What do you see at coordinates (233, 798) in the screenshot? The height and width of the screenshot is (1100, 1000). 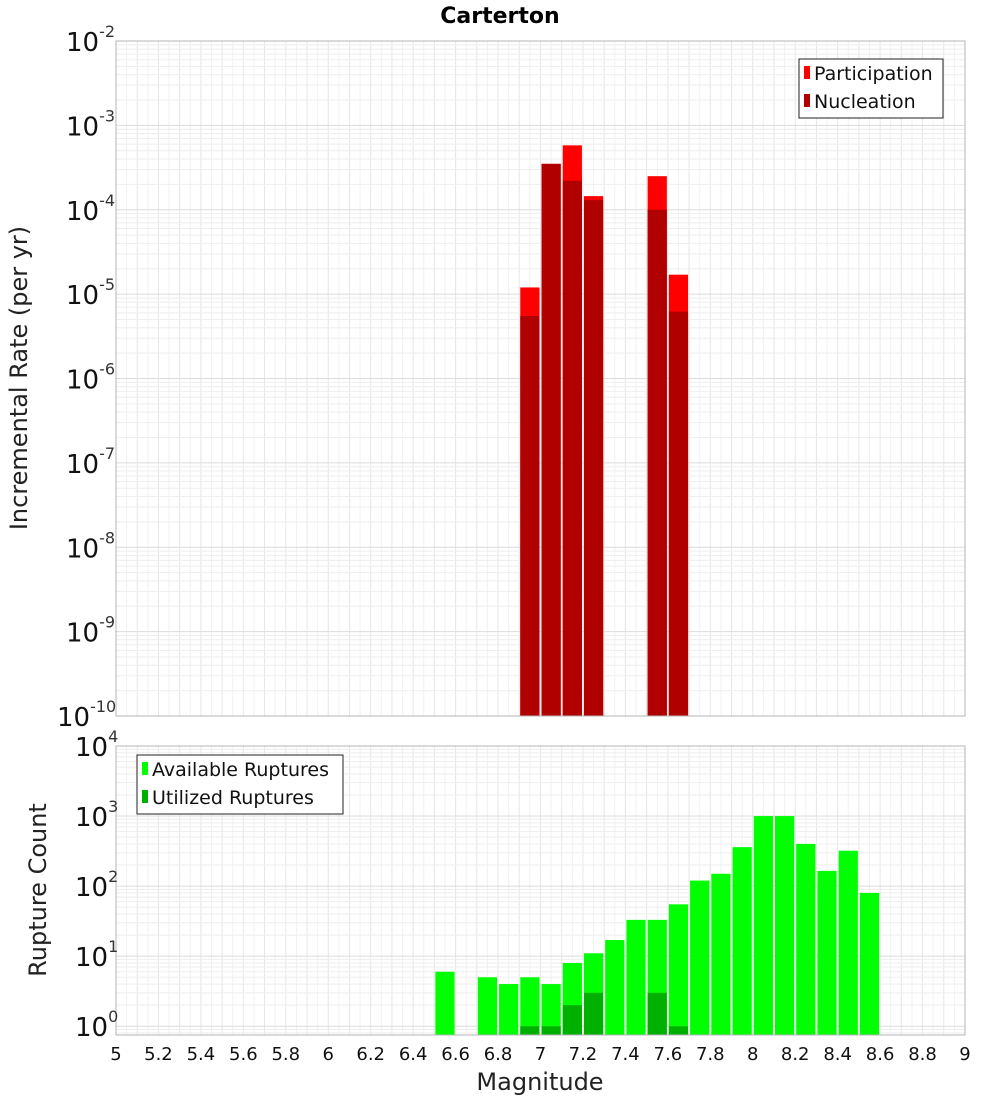 I see `bottom-legend-label: Utilized Ruptures` at bounding box center [233, 798].